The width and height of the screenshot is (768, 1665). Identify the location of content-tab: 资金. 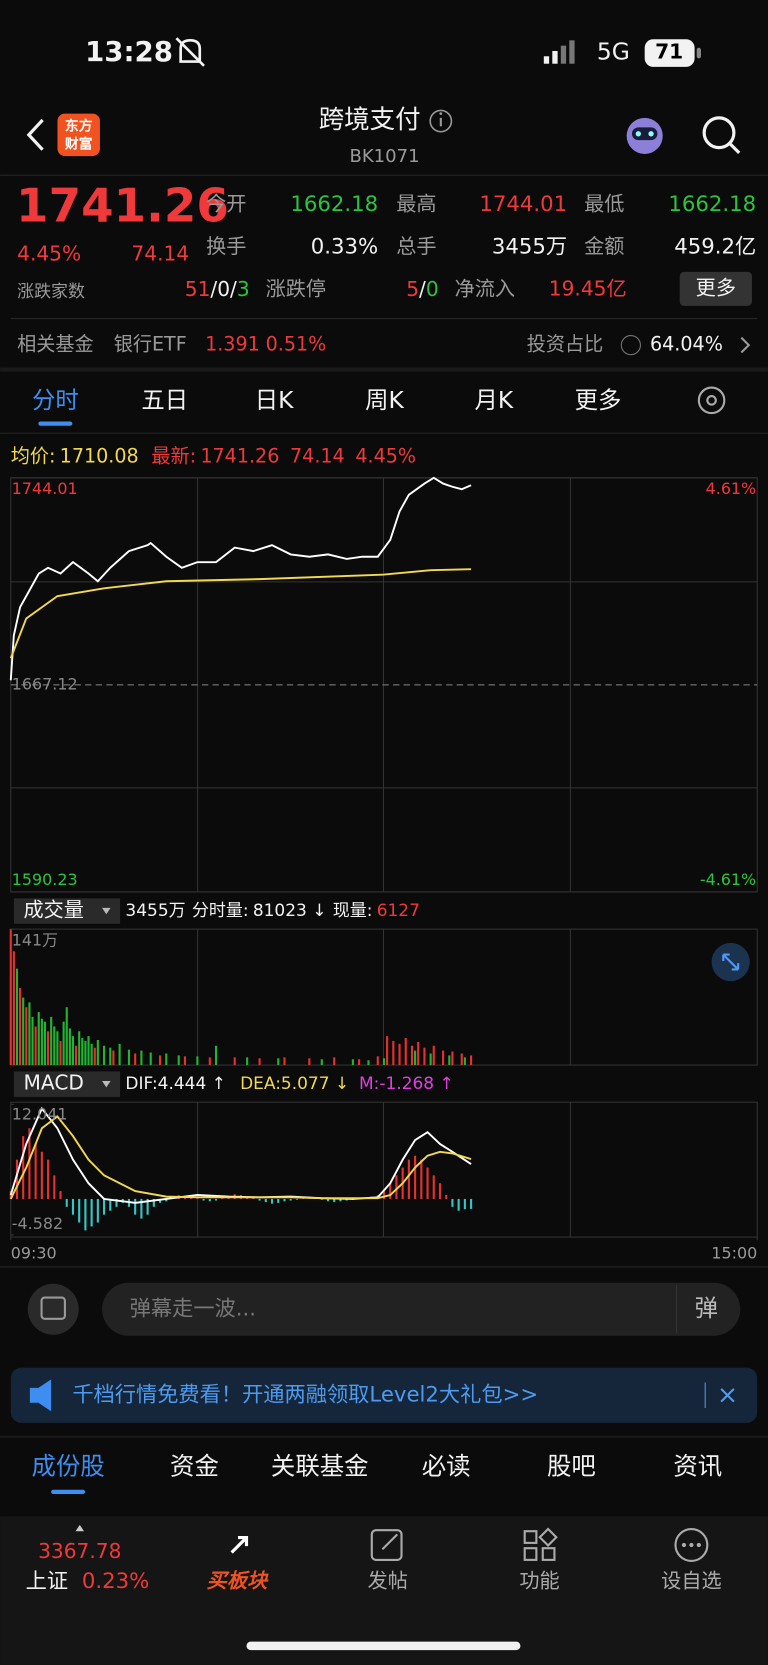
(194, 1465).